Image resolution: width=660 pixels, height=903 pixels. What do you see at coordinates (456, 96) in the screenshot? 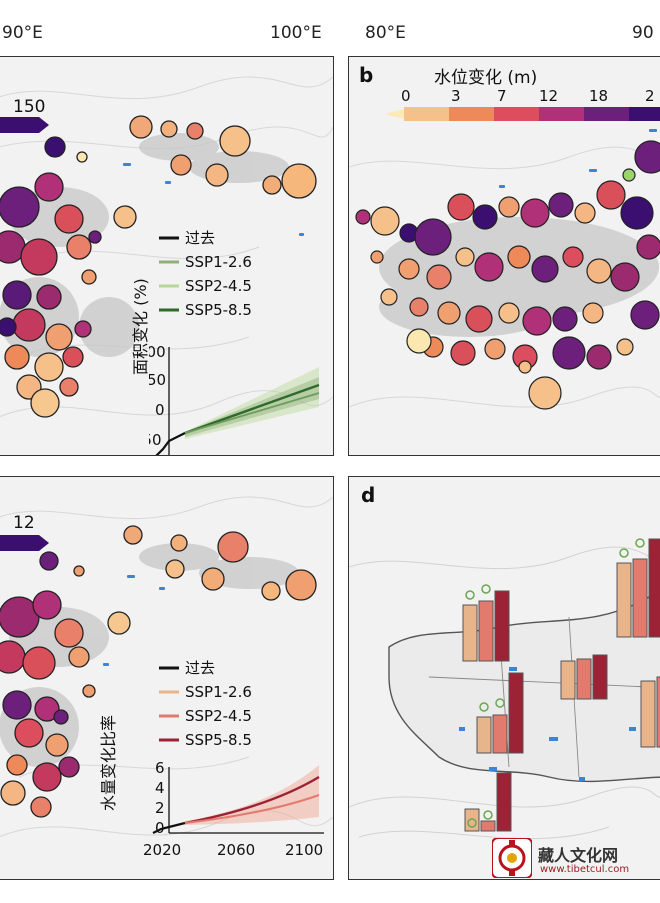
I see `scale-tick-3: 3` at bounding box center [456, 96].